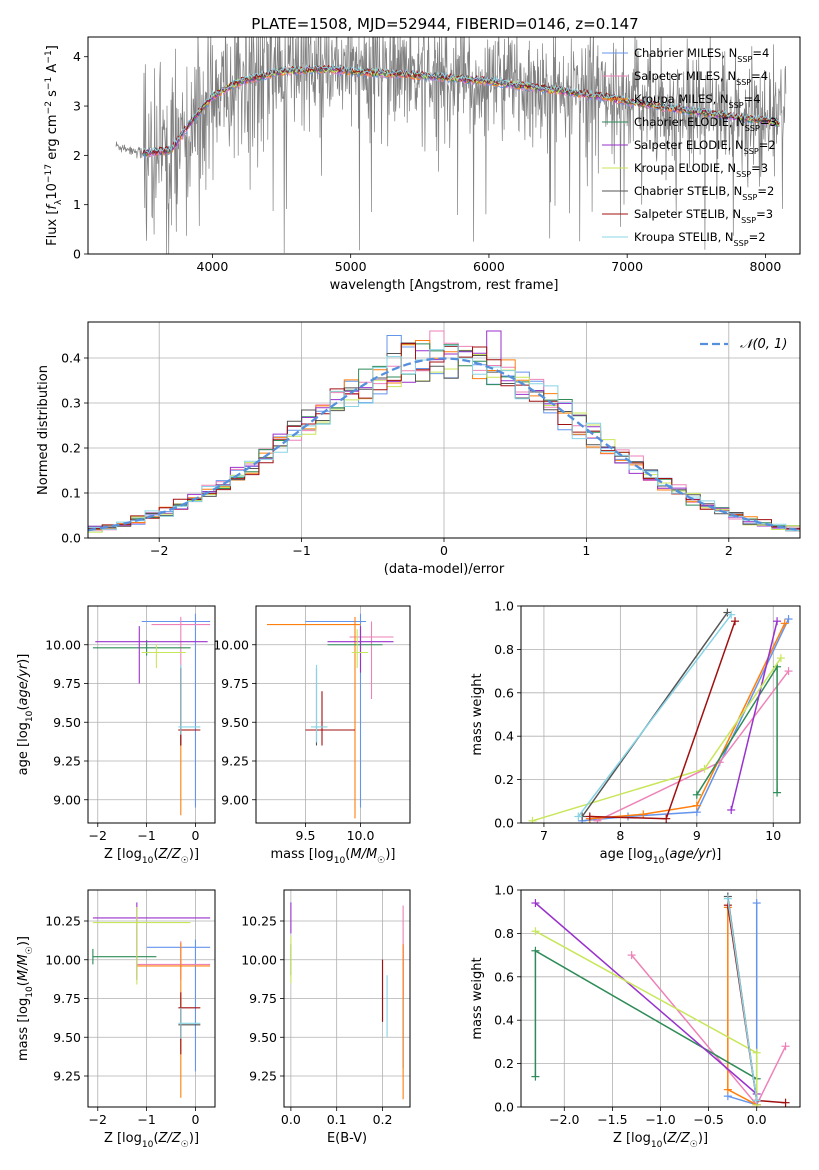 The image size is (819, 1170). What do you see at coordinates (54, 145) in the screenshot?
I see `y-axis-label: Flux [fλ10−17 erg cm−2 s−1 A−1]` at bounding box center [54, 145].